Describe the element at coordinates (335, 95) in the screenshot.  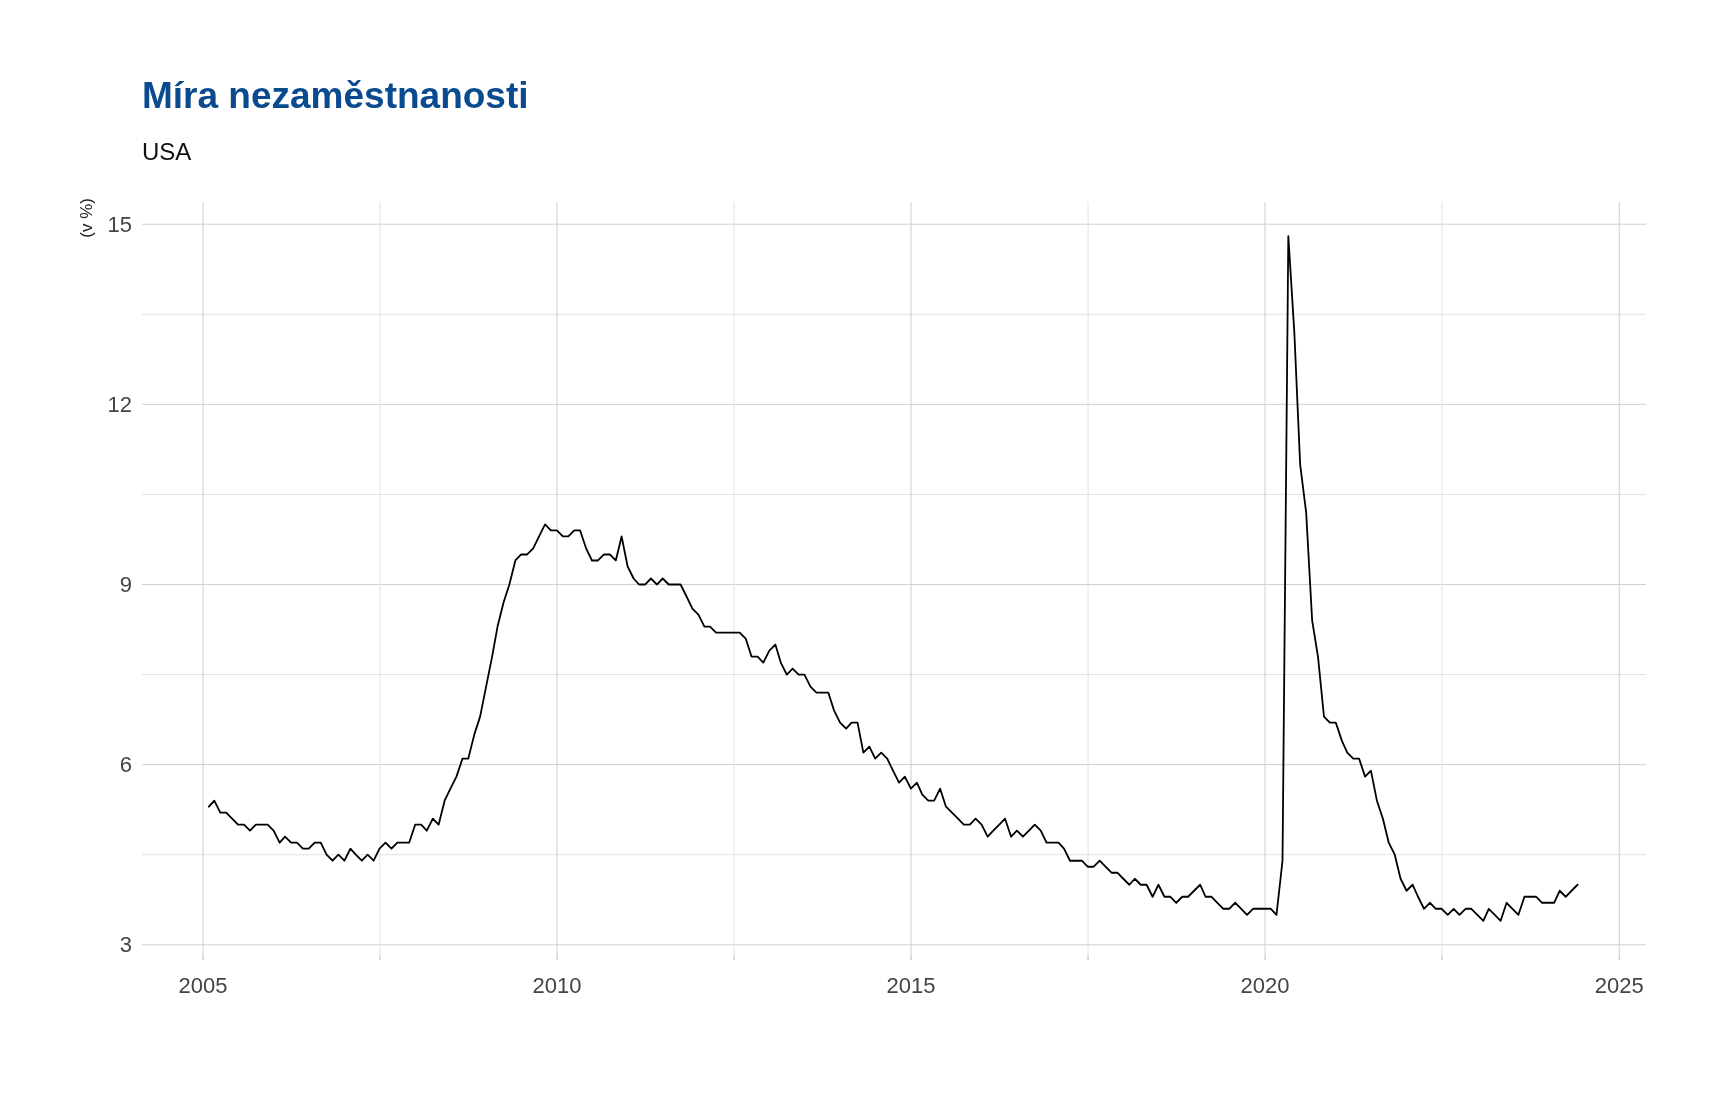
I see `chart-title: Míra nezaměstnanosti` at that location.